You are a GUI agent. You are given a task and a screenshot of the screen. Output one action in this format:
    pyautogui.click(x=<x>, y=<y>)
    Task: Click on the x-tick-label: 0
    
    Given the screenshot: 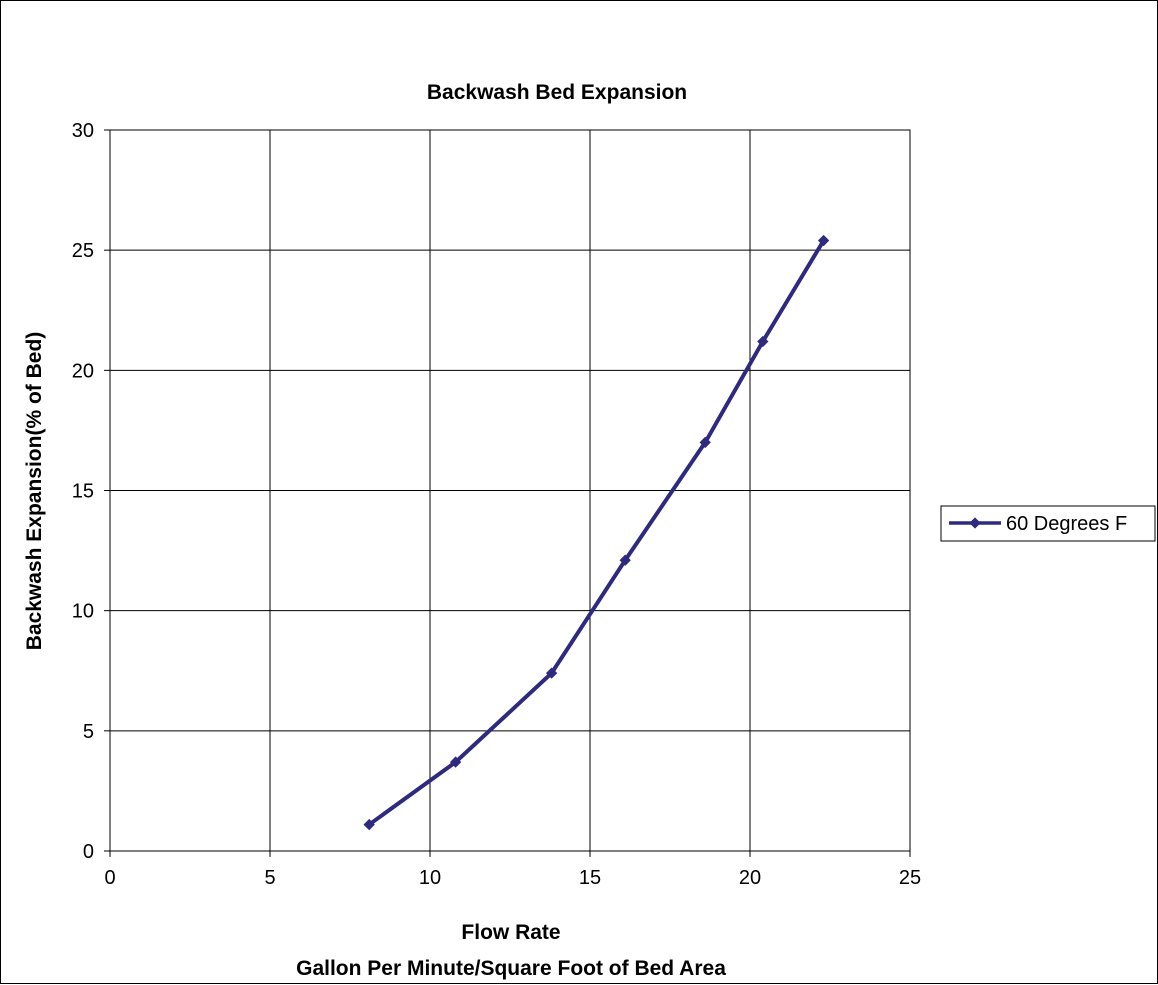 What is the action you would take?
    pyautogui.click(x=109, y=878)
    